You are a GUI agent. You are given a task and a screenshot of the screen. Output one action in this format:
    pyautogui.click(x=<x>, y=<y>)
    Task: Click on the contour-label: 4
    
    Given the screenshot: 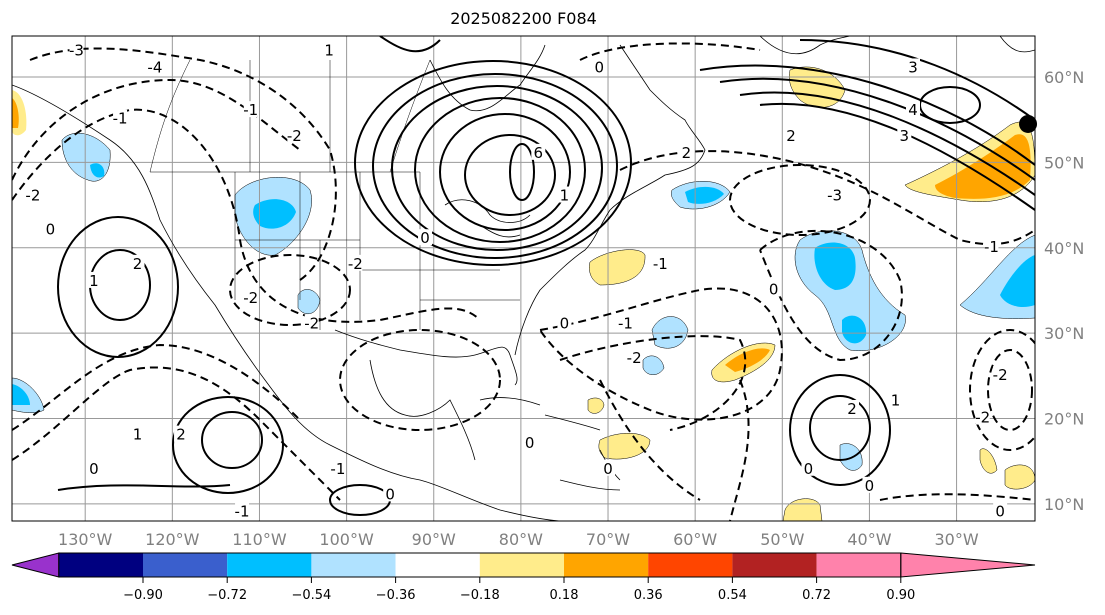 What is the action you would take?
    pyautogui.click(x=913, y=110)
    